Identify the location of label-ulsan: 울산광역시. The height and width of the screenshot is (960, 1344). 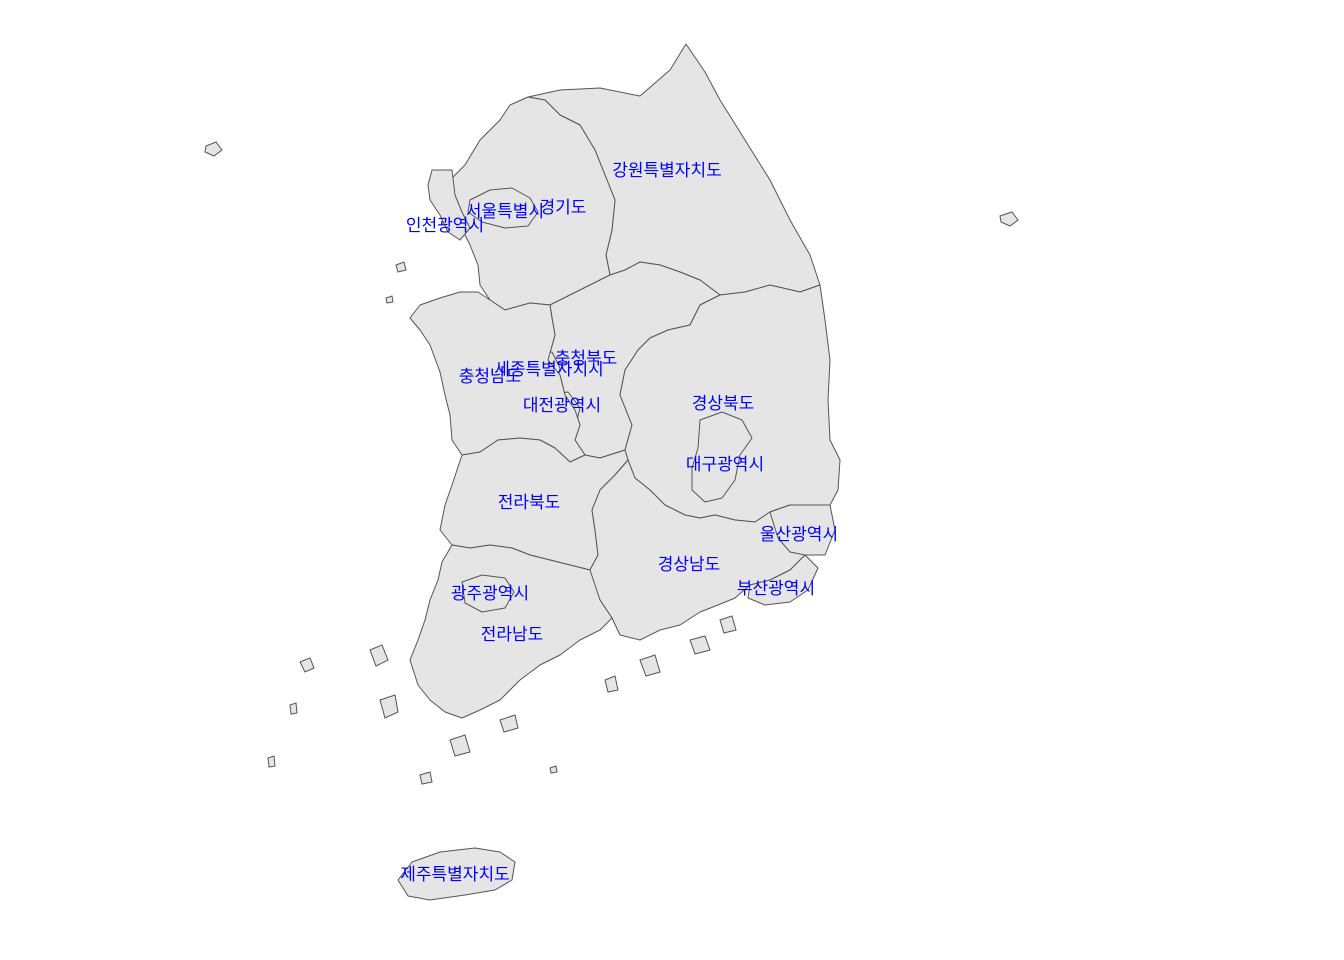
(799, 535).